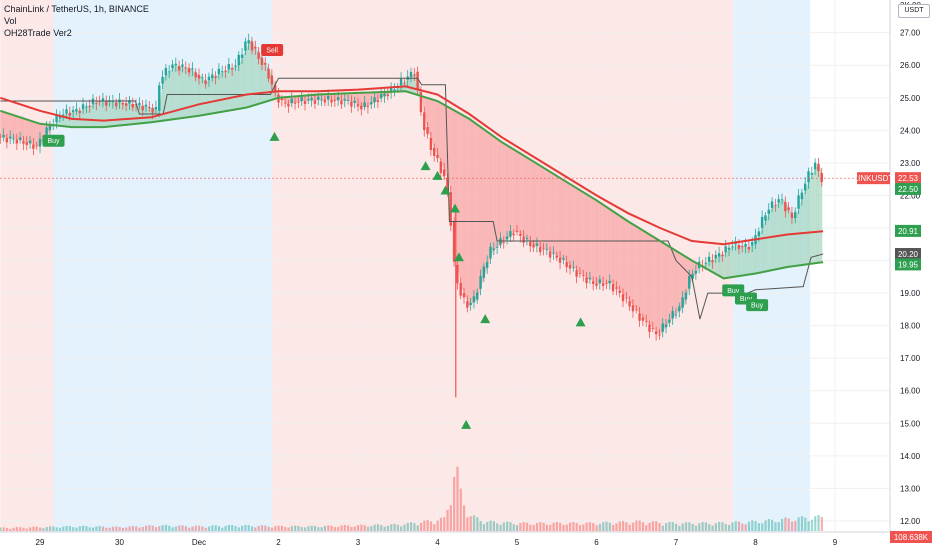  Describe the element at coordinates (908, 264) in the screenshot. I see `axis-price-tag-label: 19.95` at that location.